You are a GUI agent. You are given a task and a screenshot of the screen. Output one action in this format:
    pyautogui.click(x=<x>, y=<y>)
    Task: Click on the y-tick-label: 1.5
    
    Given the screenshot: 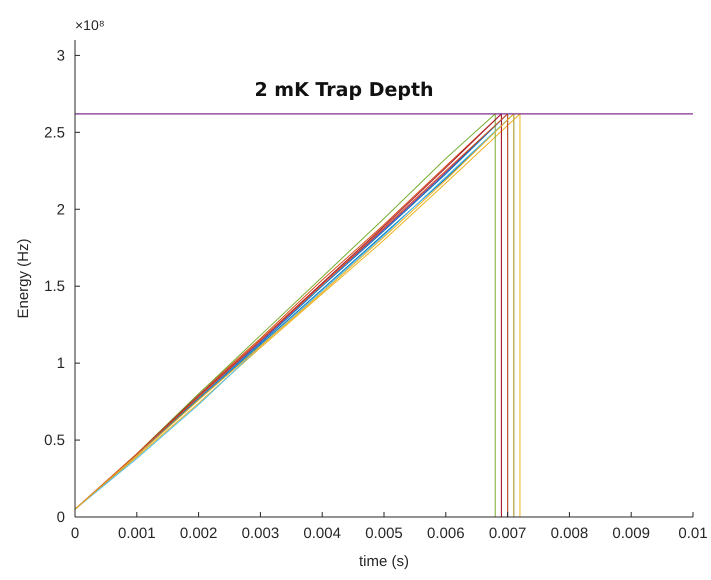 What is the action you would take?
    pyautogui.click(x=54, y=287)
    